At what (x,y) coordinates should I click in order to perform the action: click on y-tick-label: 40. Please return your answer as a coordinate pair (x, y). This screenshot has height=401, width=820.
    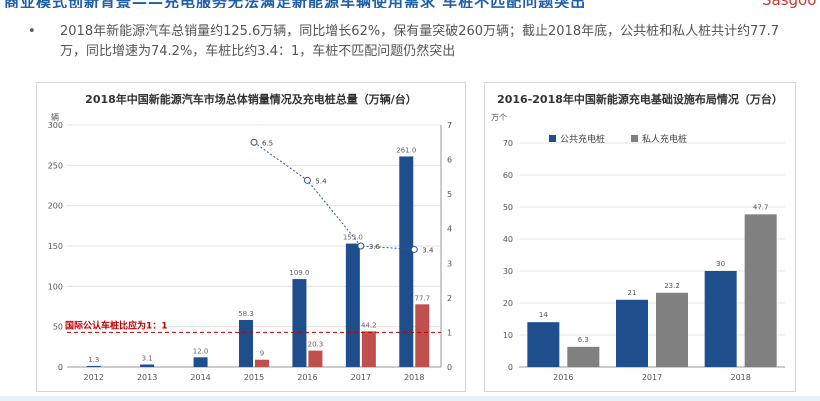
    Looking at the image, I should click on (508, 239).